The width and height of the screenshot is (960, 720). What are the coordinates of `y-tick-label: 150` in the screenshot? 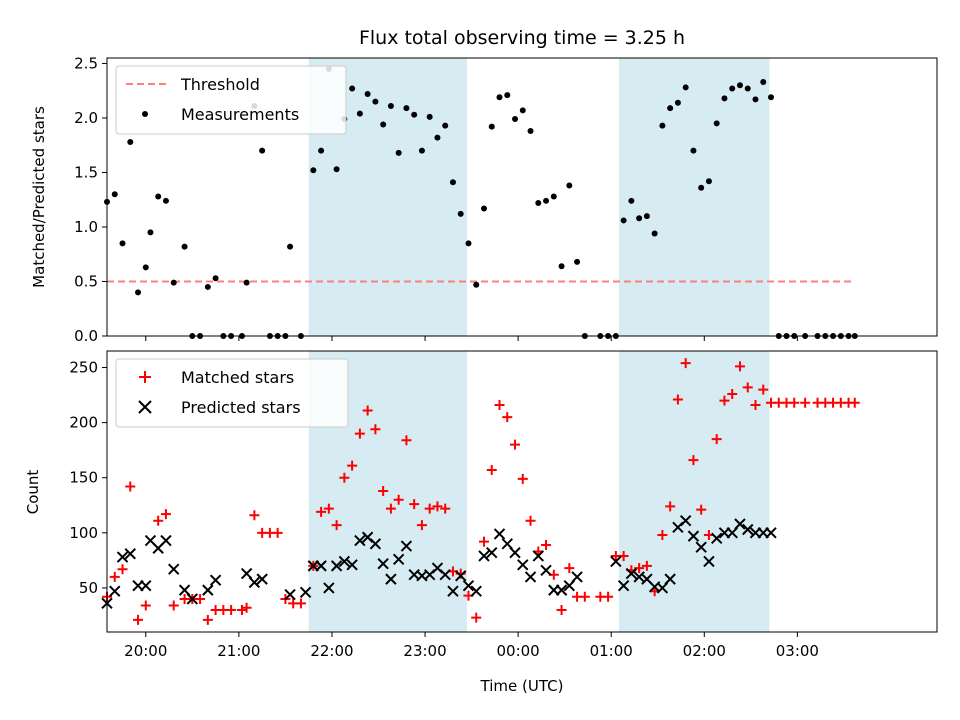 It's located at (83, 478).